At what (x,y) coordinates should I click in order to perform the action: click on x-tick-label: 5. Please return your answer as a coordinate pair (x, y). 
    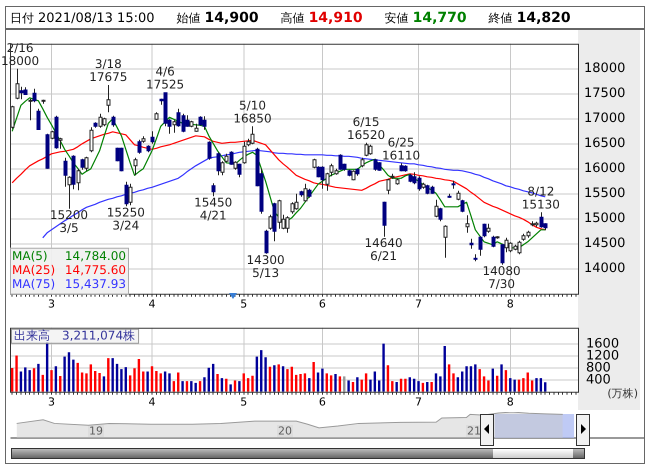
    Looking at the image, I should click on (244, 401).